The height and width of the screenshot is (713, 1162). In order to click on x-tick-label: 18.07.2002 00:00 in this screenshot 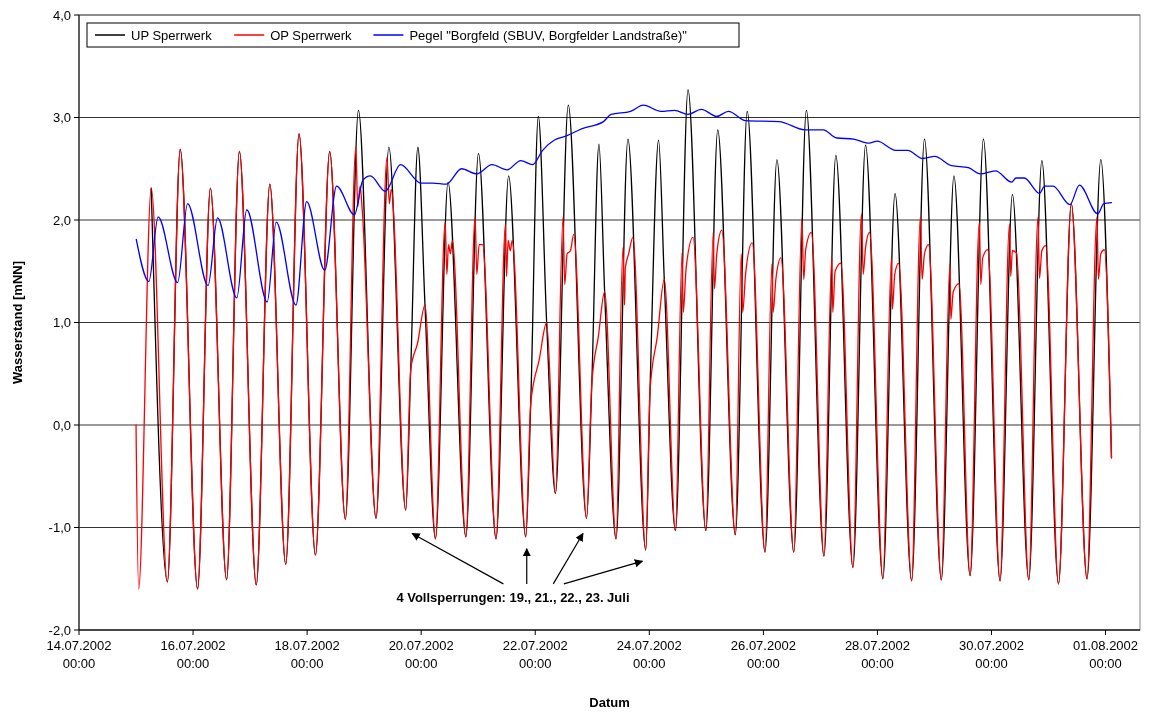, I will do `click(307, 654)`.